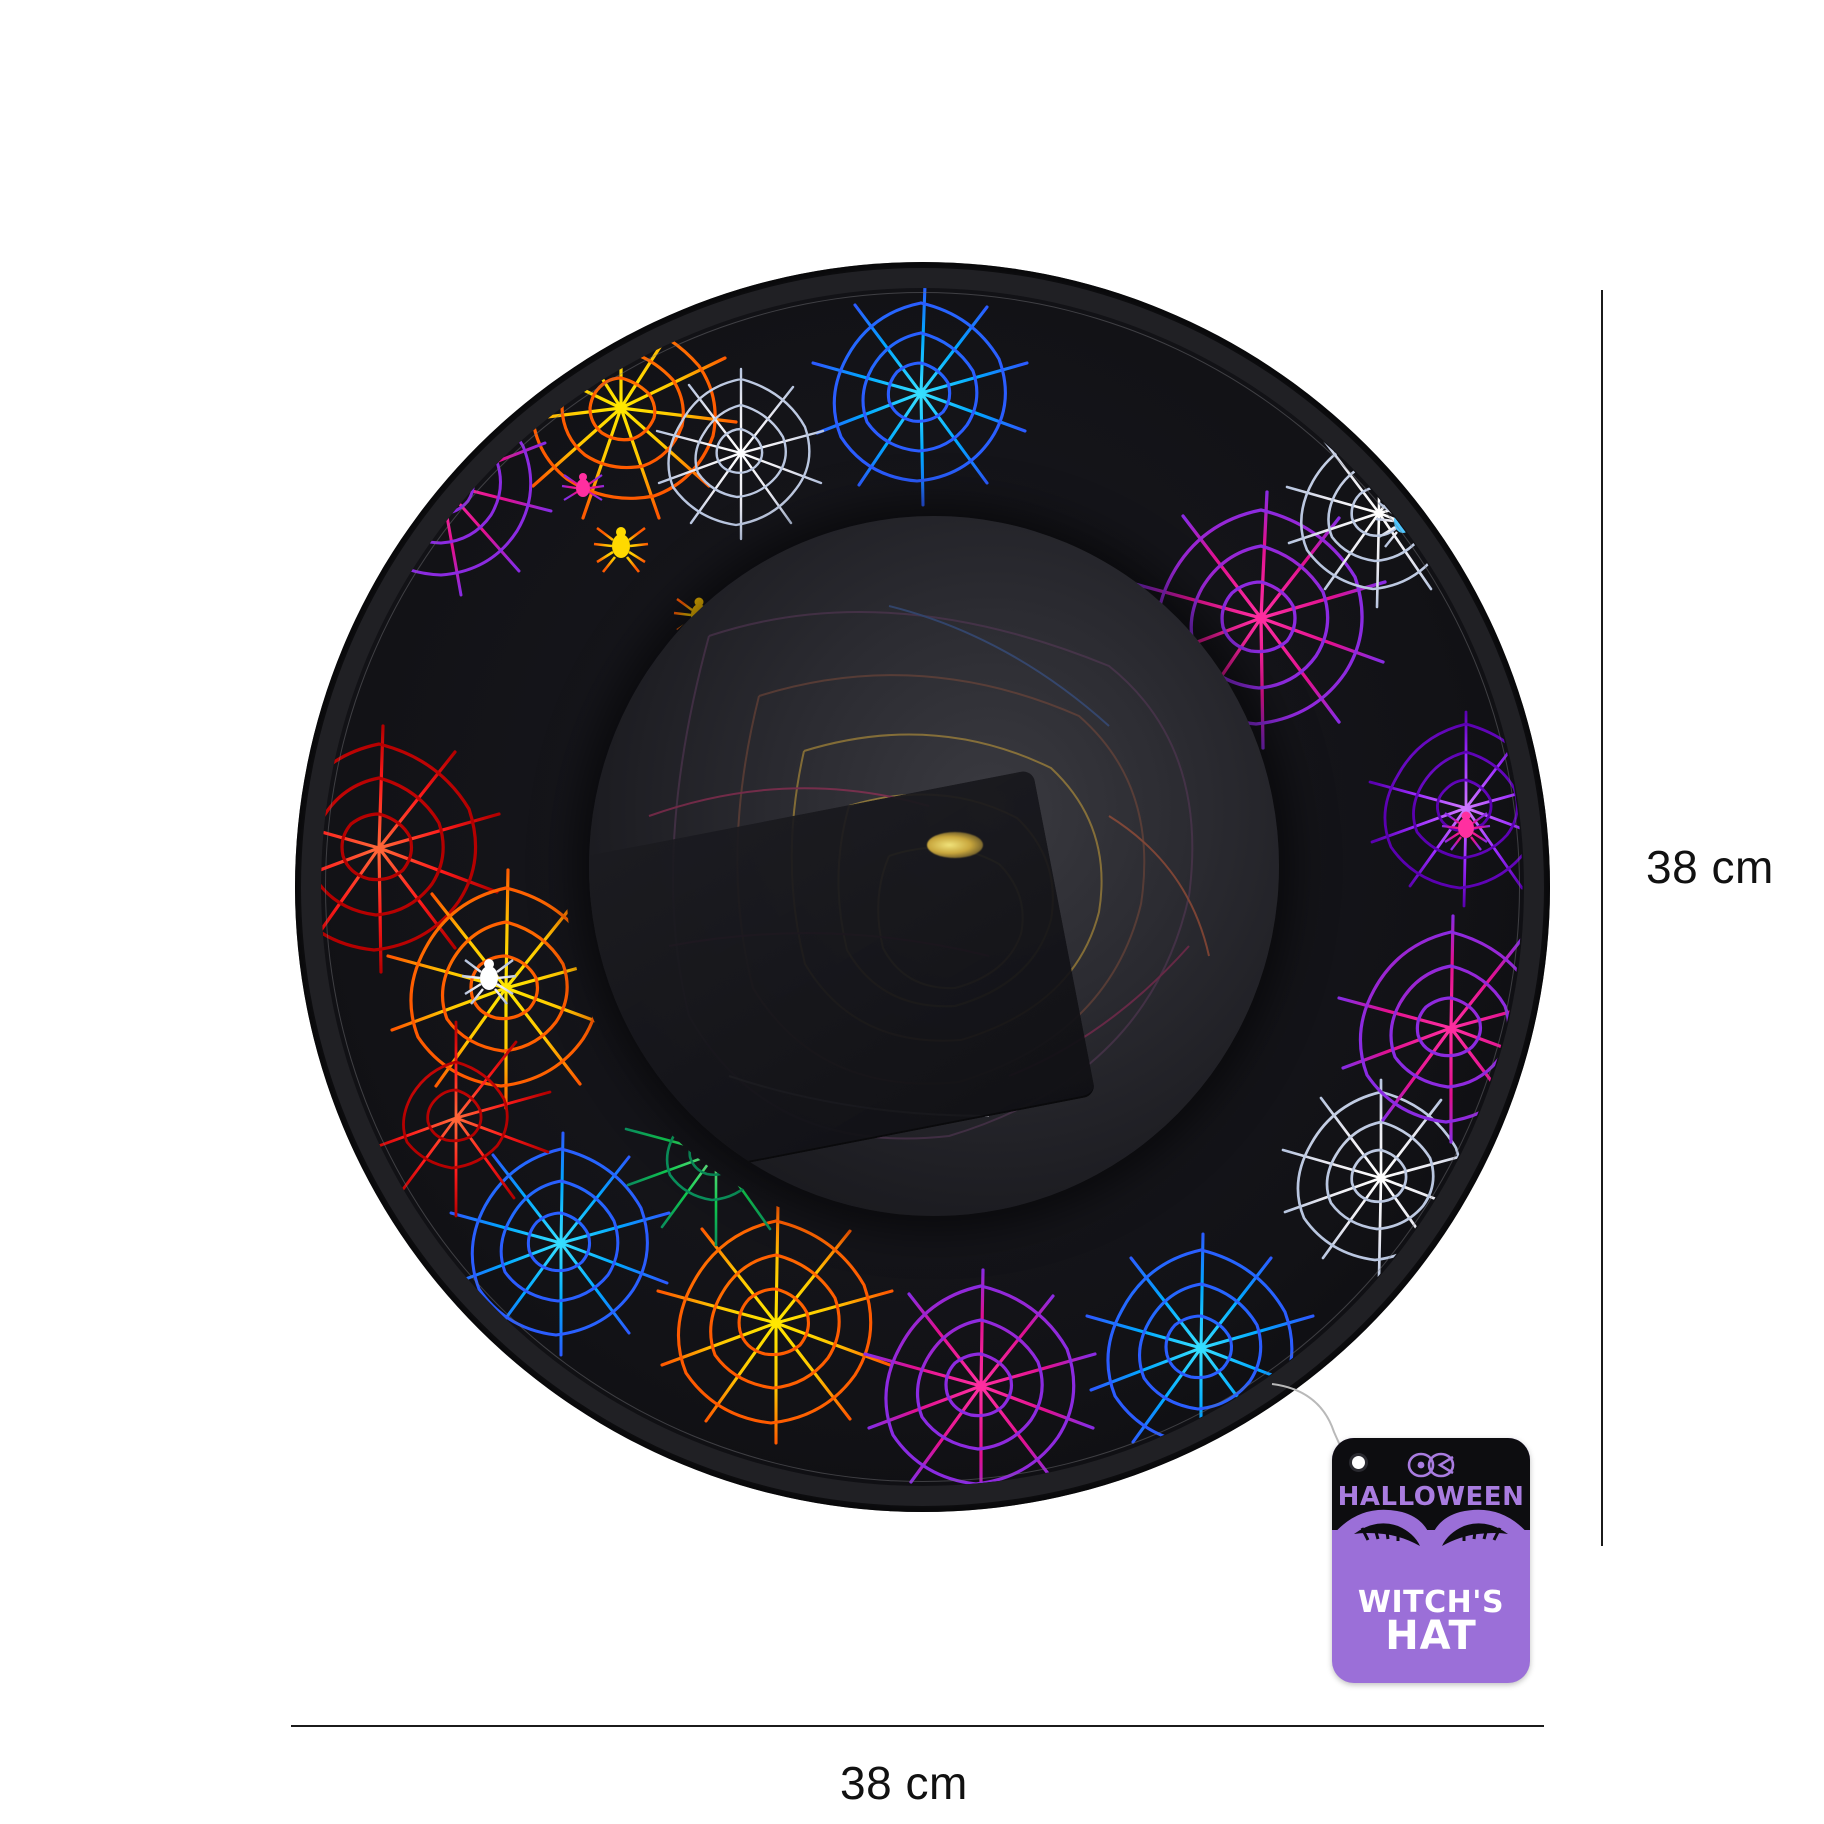  What do you see at coordinates (1431, 1602) in the screenshot?
I see `tag-title-line1: WITCH'S` at bounding box center [1431, 1602].